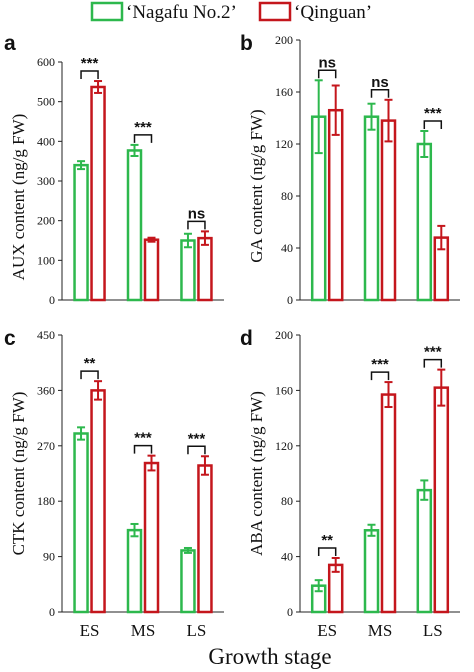 The image size is (474, 672). Describe the element at coordinates (46, 102) in the screenshot. I see `y-tick-label: 500` at that location.